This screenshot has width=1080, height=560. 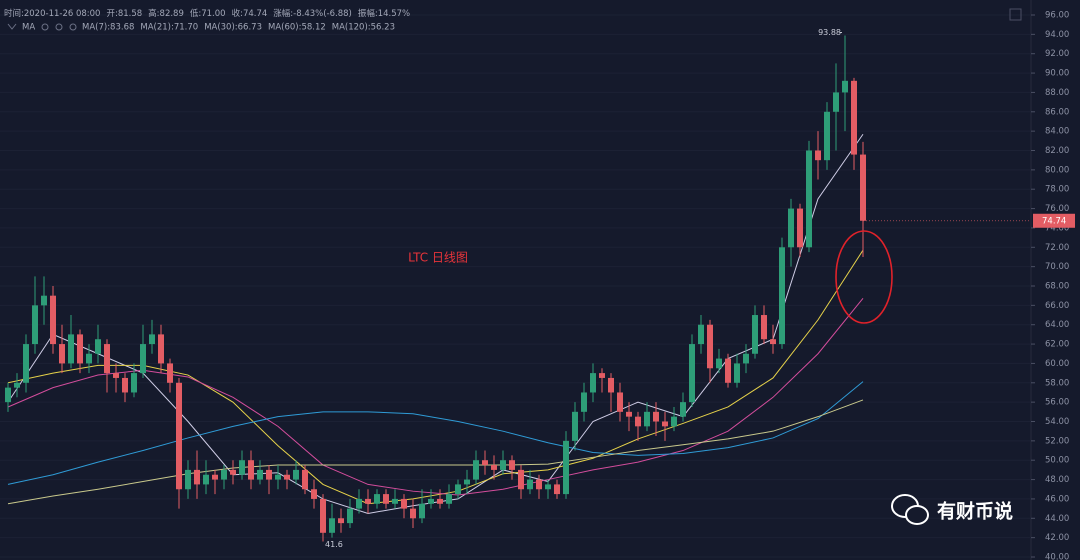 I want to click on y-tick-label: 70.00, so click(x=1057, y=267).